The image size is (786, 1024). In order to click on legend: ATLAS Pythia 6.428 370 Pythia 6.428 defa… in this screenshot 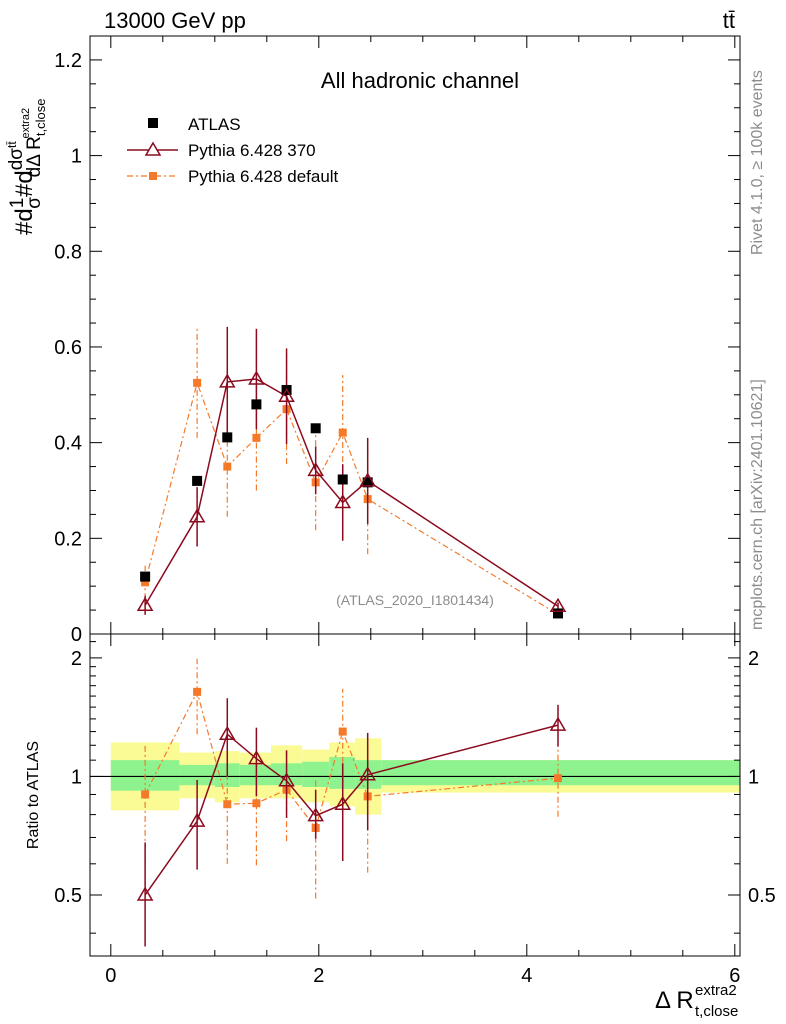, I will do `click(233, 150)`.